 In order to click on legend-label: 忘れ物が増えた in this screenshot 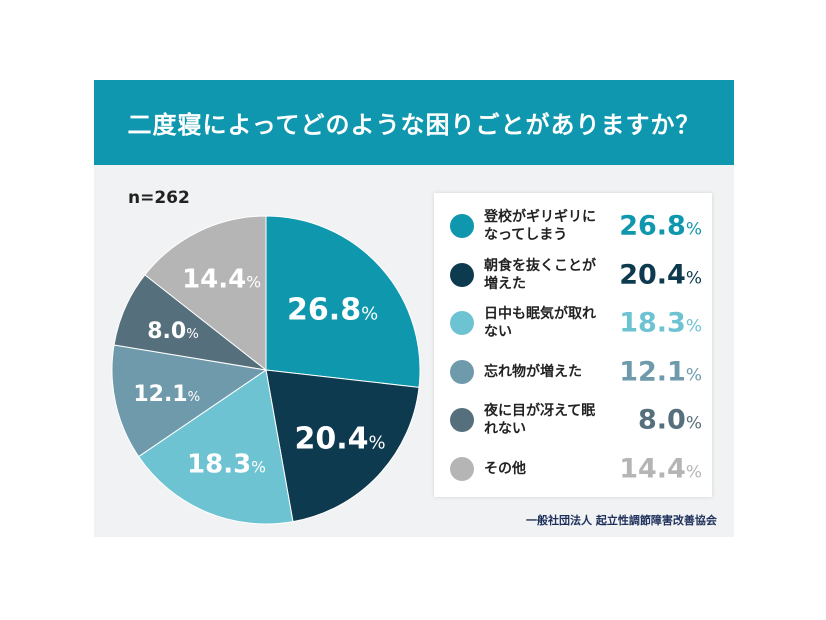, I will do `click(533, 371)`.